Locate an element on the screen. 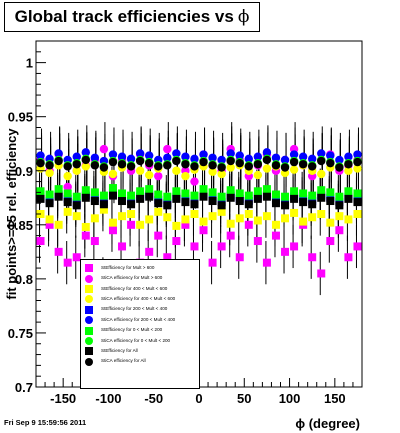 The width and height of the screenshot is (400, 433). legend-item: StiCA efficiency for 200 < Mult < 400 is located at coordinates (141, 320).